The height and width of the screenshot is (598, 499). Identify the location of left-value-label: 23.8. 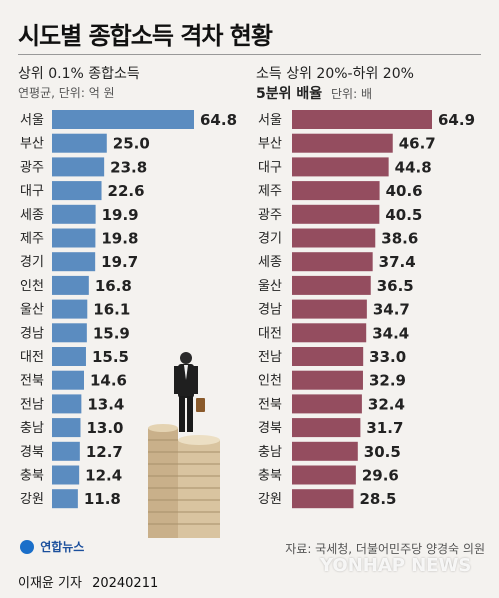
(128, 167).